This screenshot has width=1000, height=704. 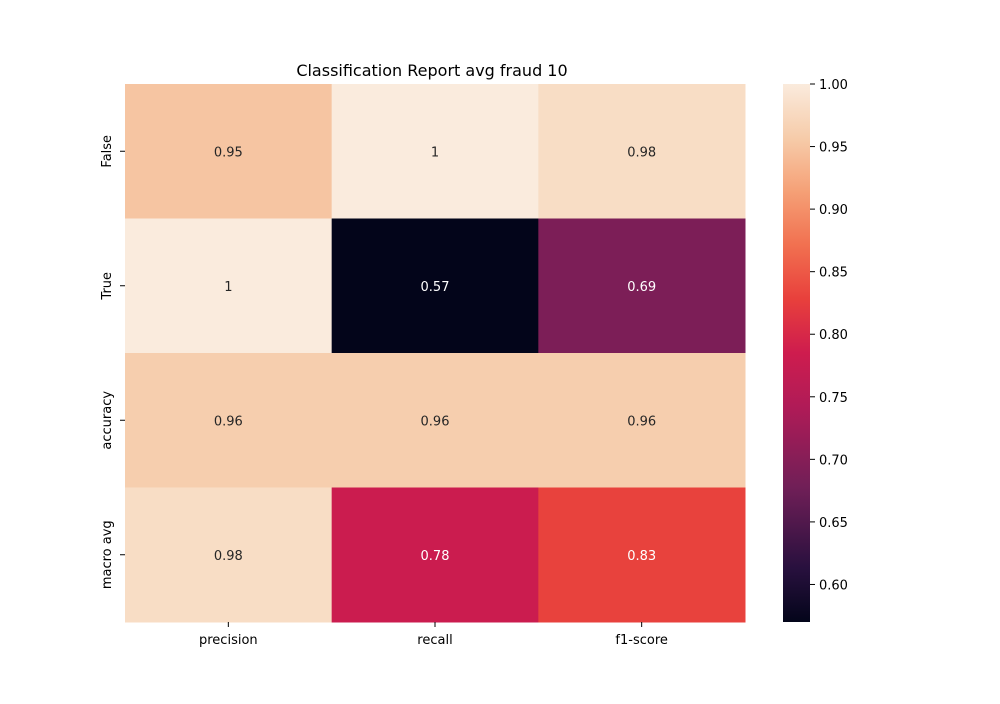 What do you see at coordinates (815, 350) in the screenshot?
I see `colorbar: 0.60 0.65 0.70 0.75 0.80 0.85 0.90 0.95 1.00` at bounding box center [815, 350].